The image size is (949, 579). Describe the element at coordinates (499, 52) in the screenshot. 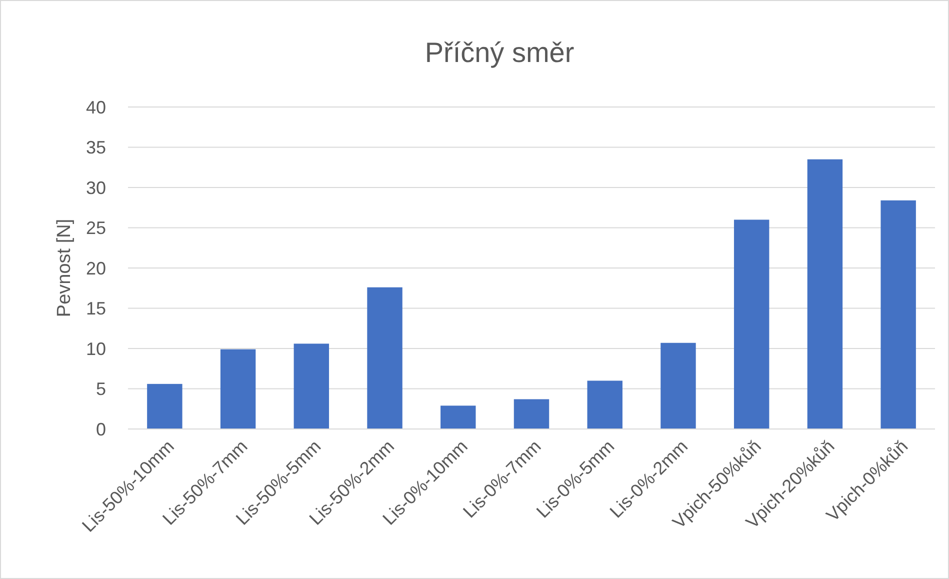

I see `chart-title: Příčný směr` at that location.